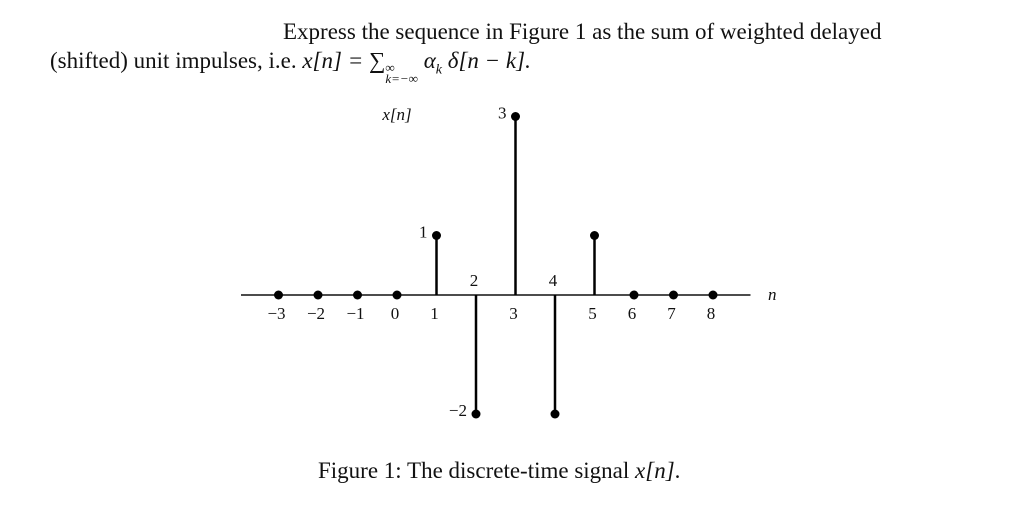 The height and width of the screenshot is (511, 1026). What do you see at coordinates (502, 112) in the screenshot?
I see `value-label: 3` at bounding box center [502, 112].